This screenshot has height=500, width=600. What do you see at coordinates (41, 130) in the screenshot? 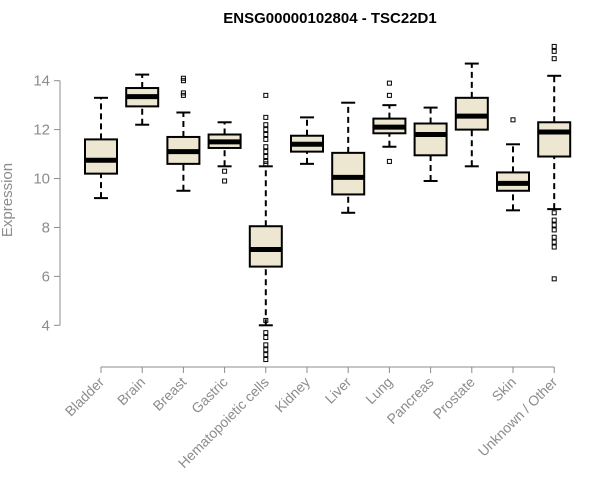
I see `y-tick-label: 12` at bounding box center [41, 130].